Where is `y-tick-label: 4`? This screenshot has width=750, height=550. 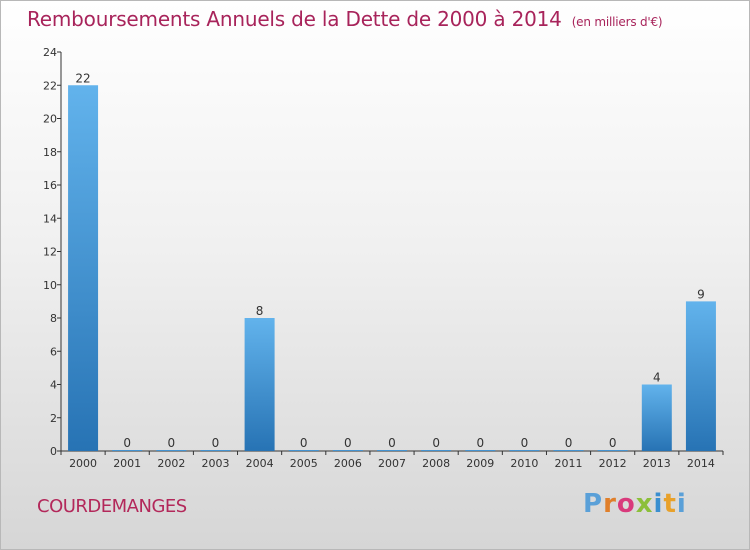 y-tick-label: 4 is located at coordinates (53, 385).